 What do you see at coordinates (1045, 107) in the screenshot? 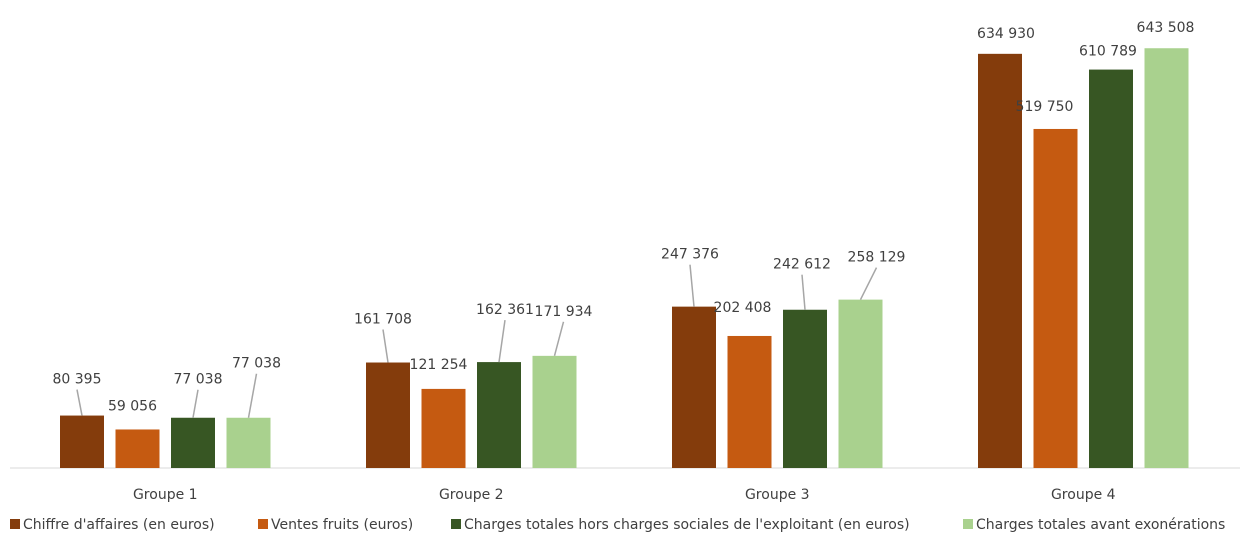
I see `data-label-s2-groupe-4: 519 750` at bounding box center [1045, 107].